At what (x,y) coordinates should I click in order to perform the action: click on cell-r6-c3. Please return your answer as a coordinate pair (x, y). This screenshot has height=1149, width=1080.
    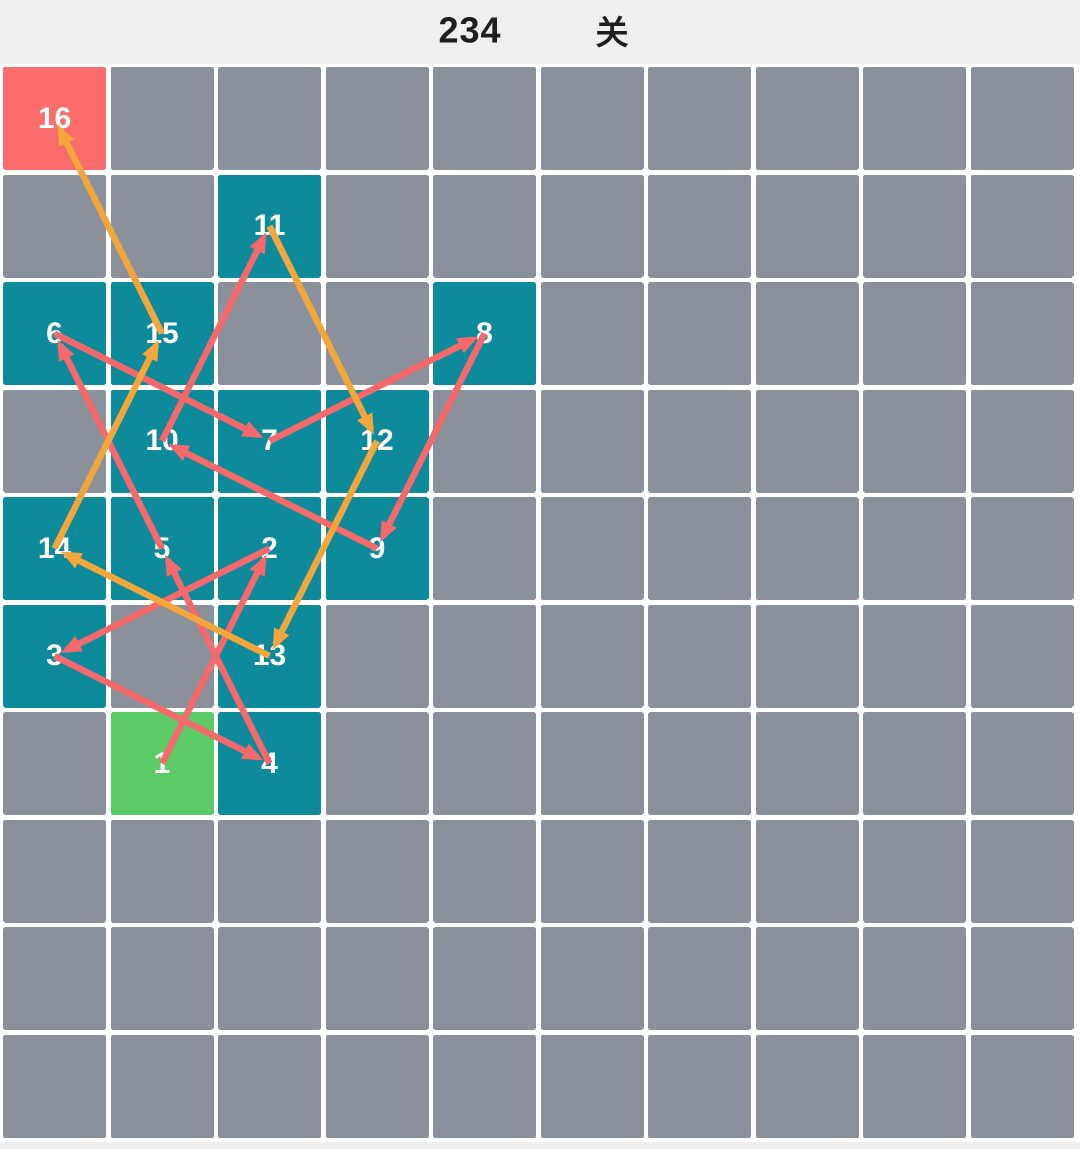
    Looking at the image, I should click on (377, 763).